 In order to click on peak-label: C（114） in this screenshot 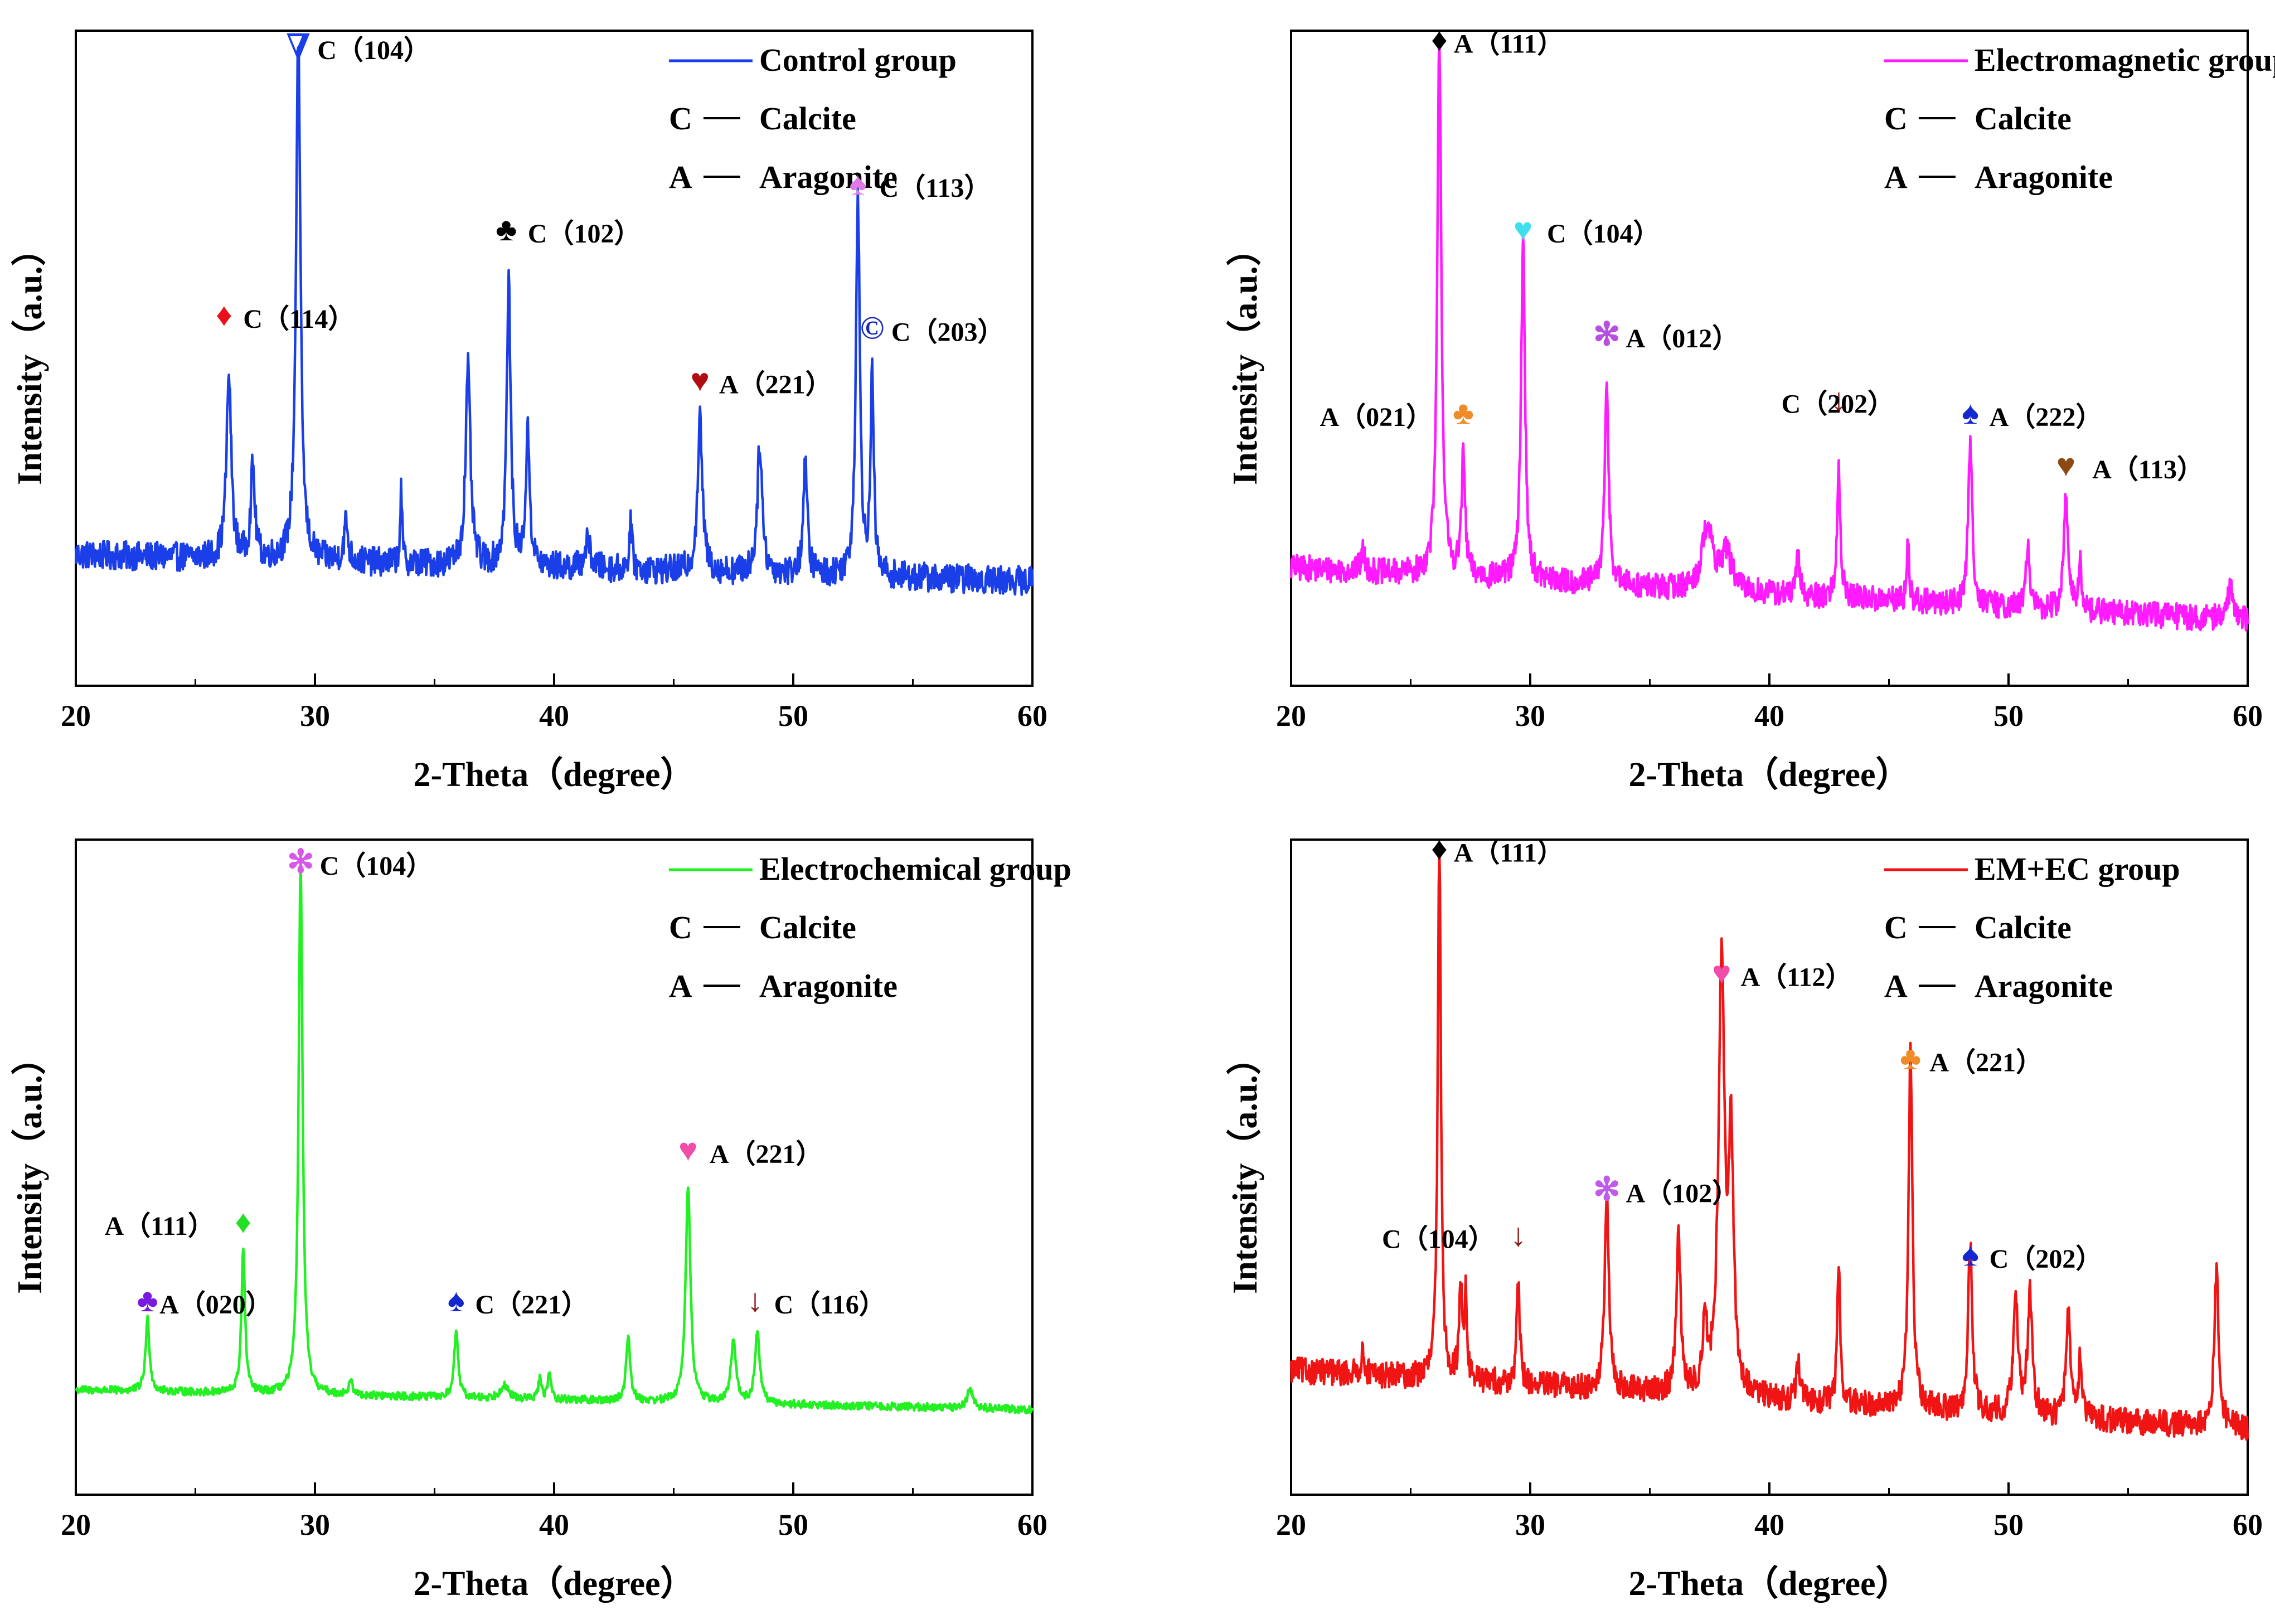, I will do `click(299, 319)`.